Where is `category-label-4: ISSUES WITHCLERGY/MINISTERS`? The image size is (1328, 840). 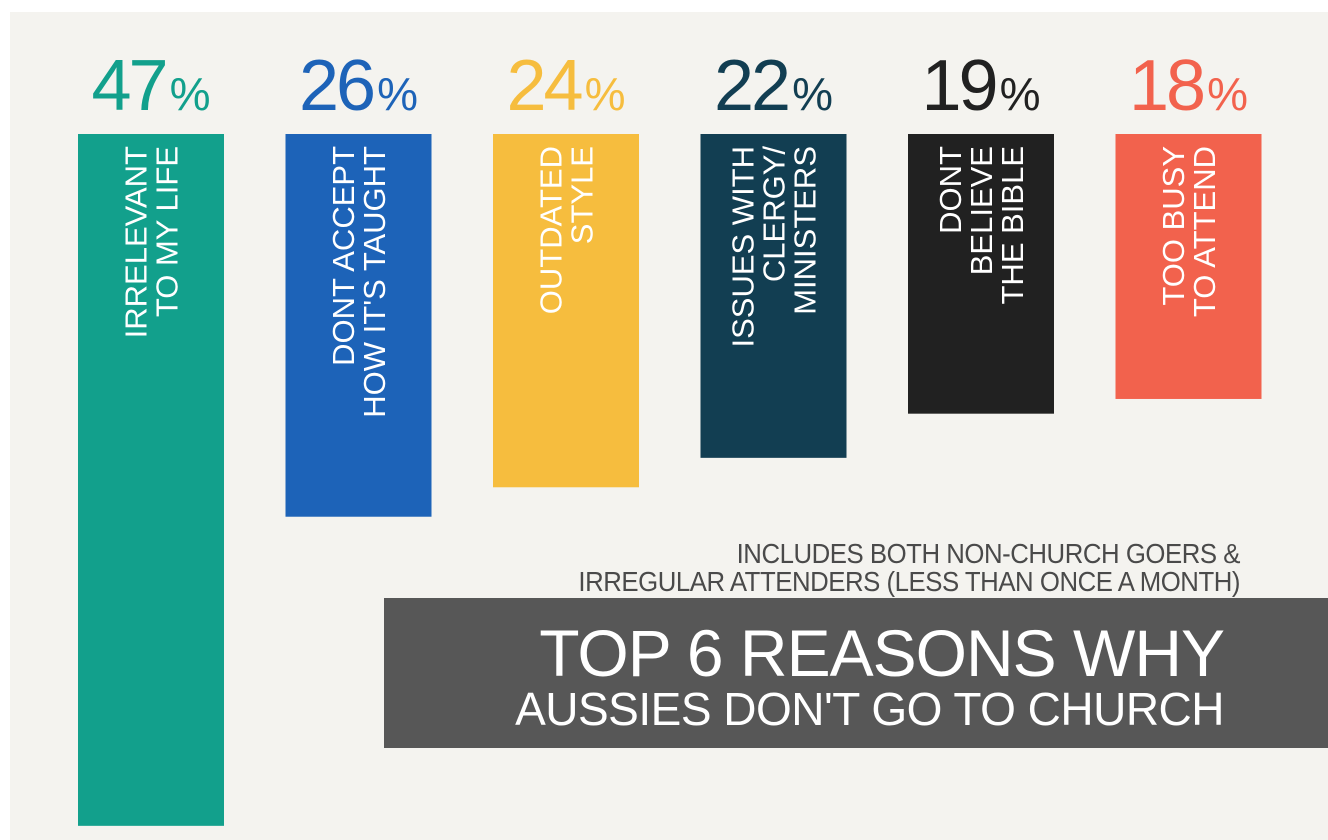 category-label-4: ISSUES WITHCLERGY/MINISTERS is located at coordinates (774, 247).